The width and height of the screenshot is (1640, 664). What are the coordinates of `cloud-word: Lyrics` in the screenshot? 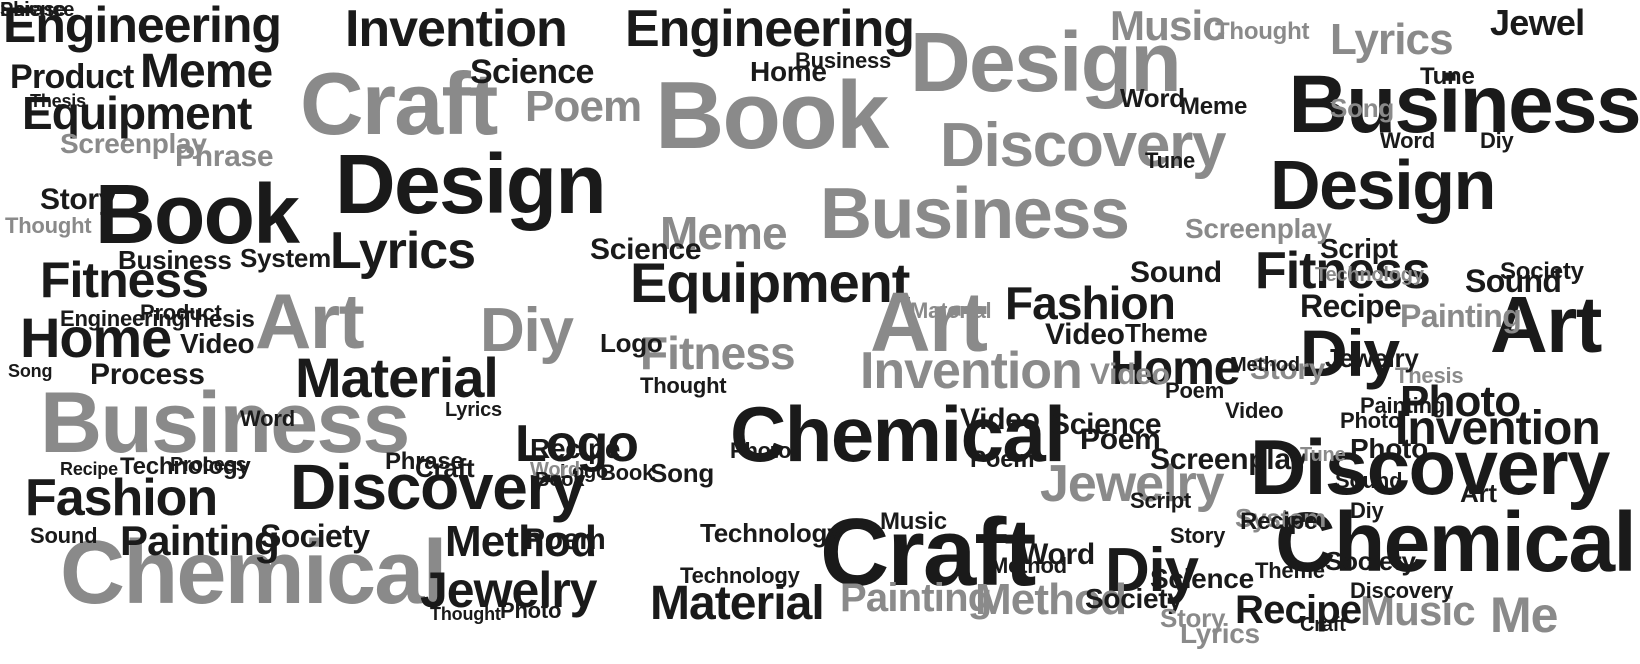 It's located at (1392, 39).